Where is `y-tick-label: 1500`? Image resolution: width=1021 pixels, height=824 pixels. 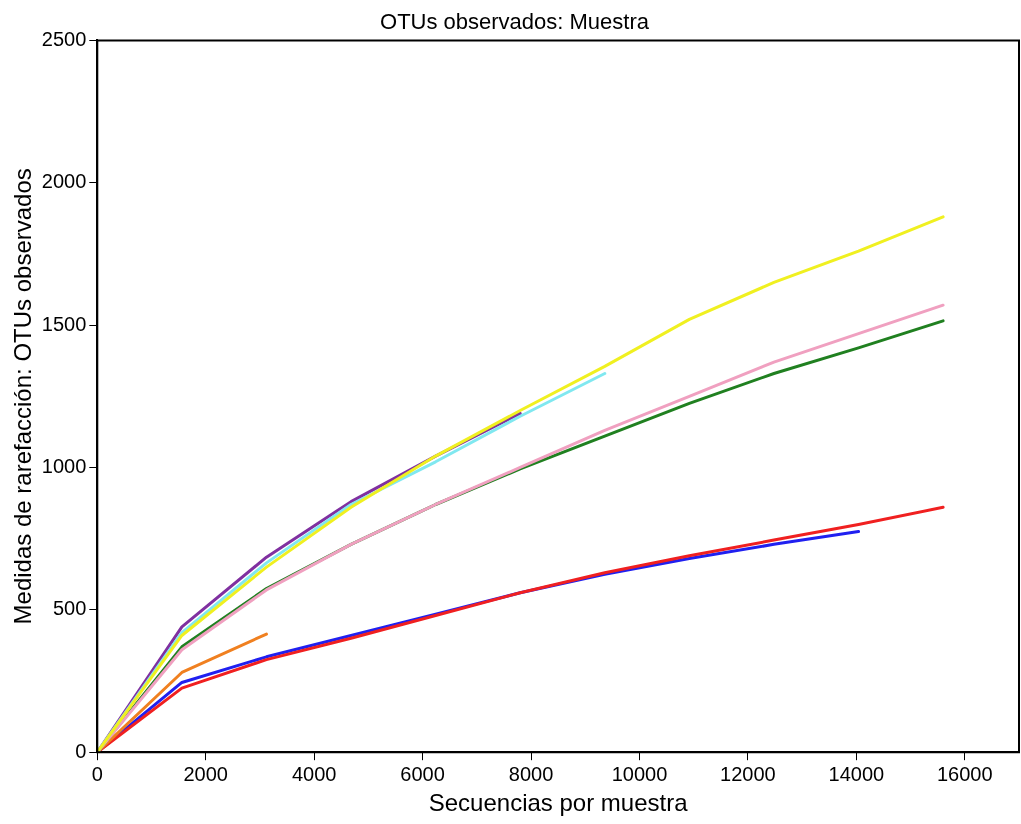
y-tick-label: 1500 is located at coordinates (64, 323).